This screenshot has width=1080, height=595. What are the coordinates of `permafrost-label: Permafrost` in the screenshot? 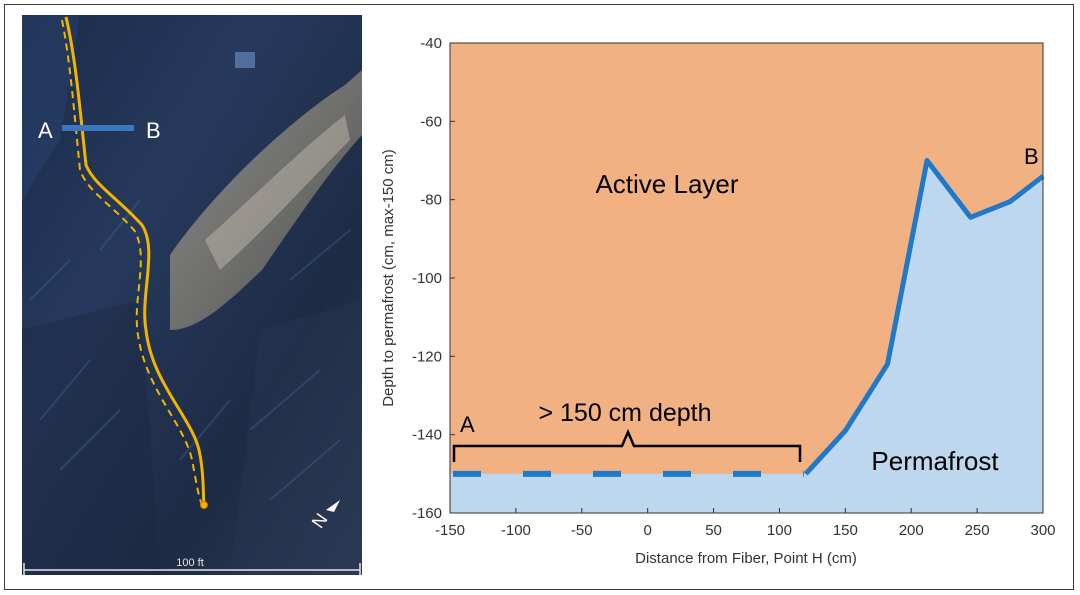 It's located at (935, 461).